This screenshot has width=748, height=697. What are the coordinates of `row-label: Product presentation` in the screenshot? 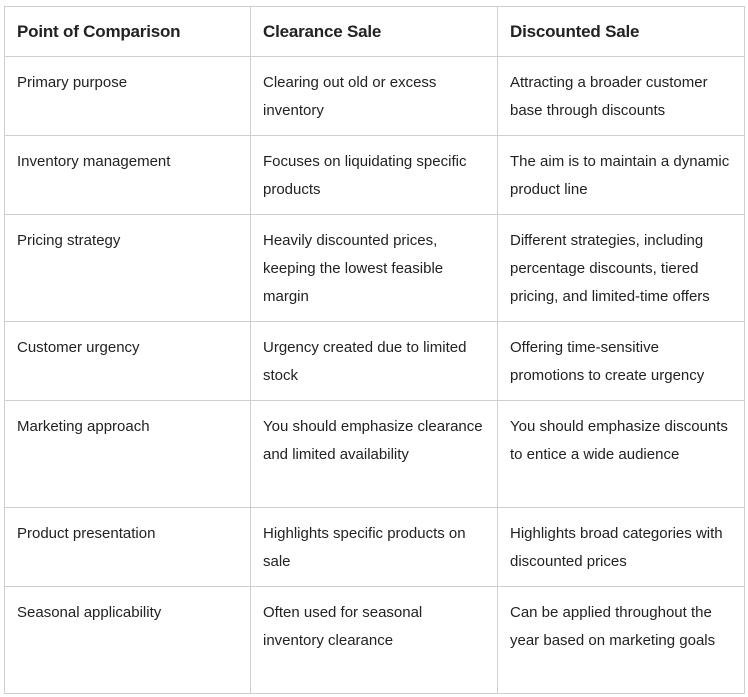 It's located at (127, 547).